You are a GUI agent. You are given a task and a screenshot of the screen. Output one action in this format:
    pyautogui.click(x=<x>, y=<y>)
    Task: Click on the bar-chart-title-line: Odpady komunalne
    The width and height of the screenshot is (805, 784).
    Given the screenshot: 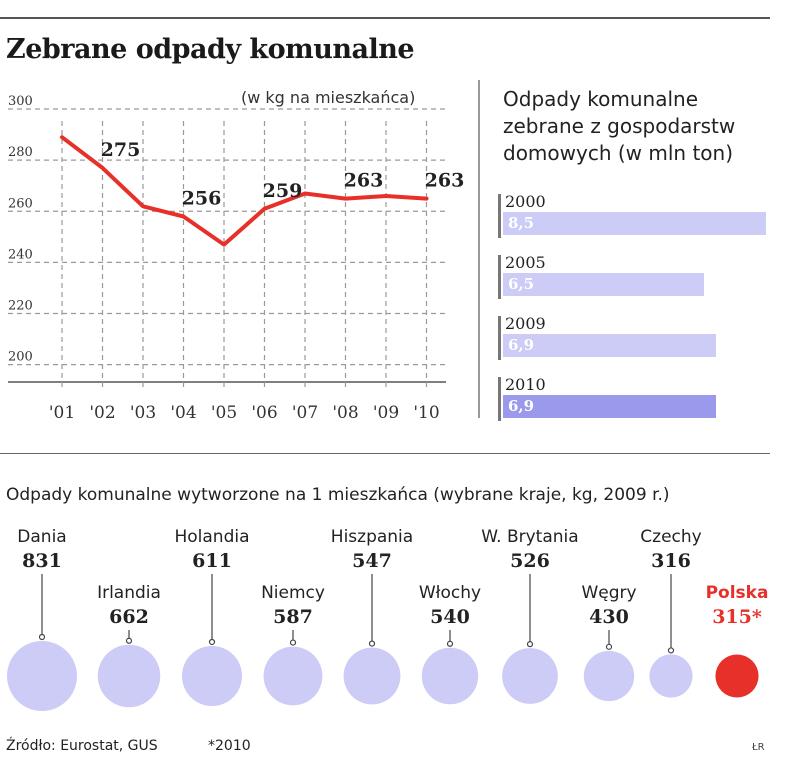 What is the action you would take?
    pyautogui.click(x=601, y=99)
    